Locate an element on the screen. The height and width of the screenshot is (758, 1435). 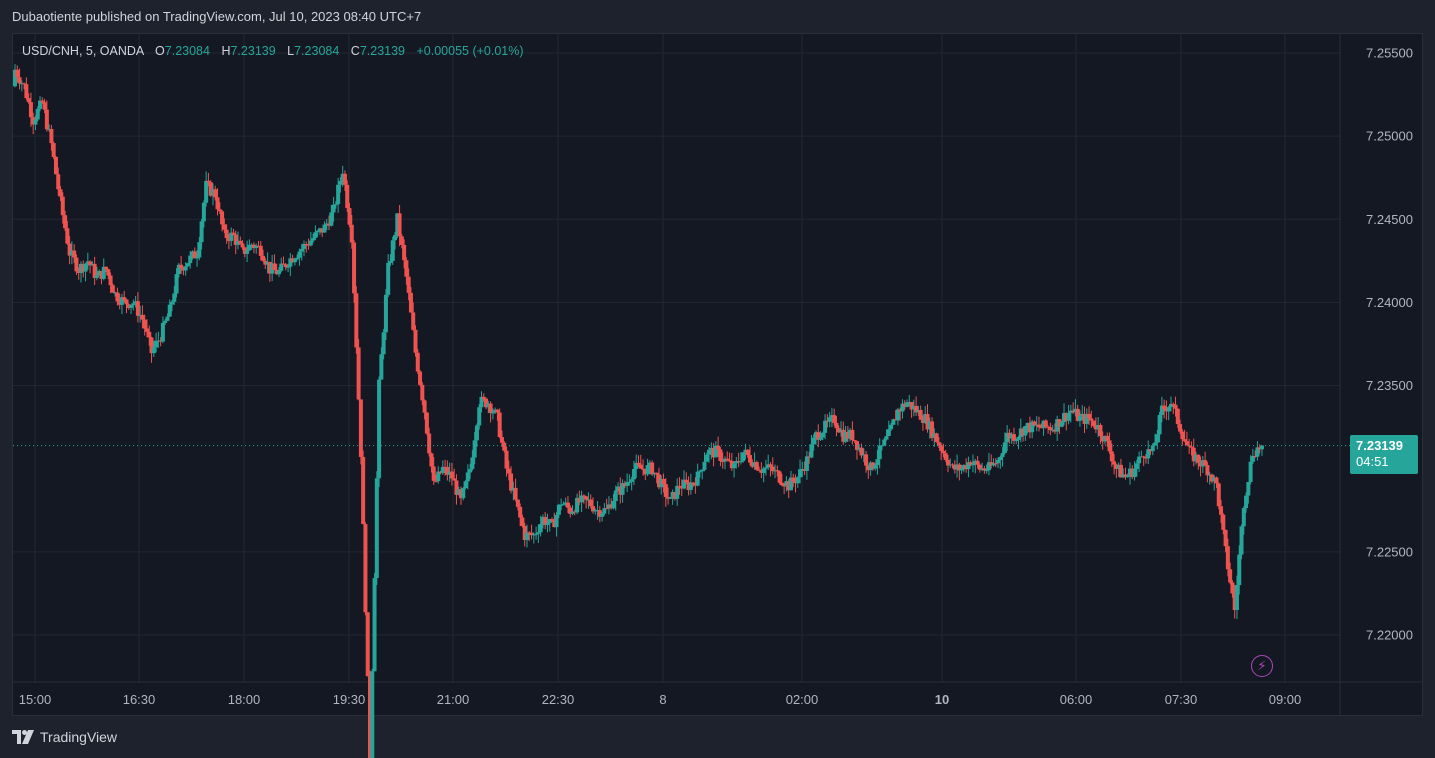
bar-countdown: 04:51 is located at coordinates (1372, 461).